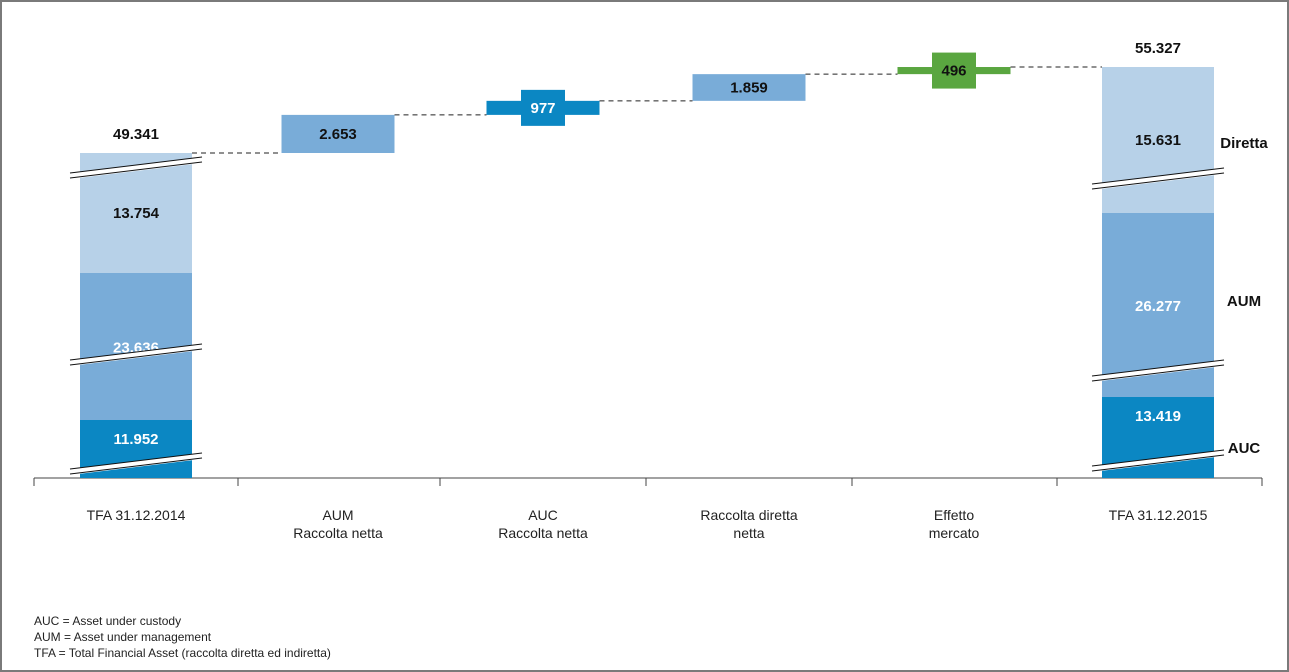 The height and width of the screenshot is (672, 1289). What do you see at coordinates (338, 533) in the screenshot?
I see `category-label-1-1: Raccolta netta` at bounding box center [338, 533].